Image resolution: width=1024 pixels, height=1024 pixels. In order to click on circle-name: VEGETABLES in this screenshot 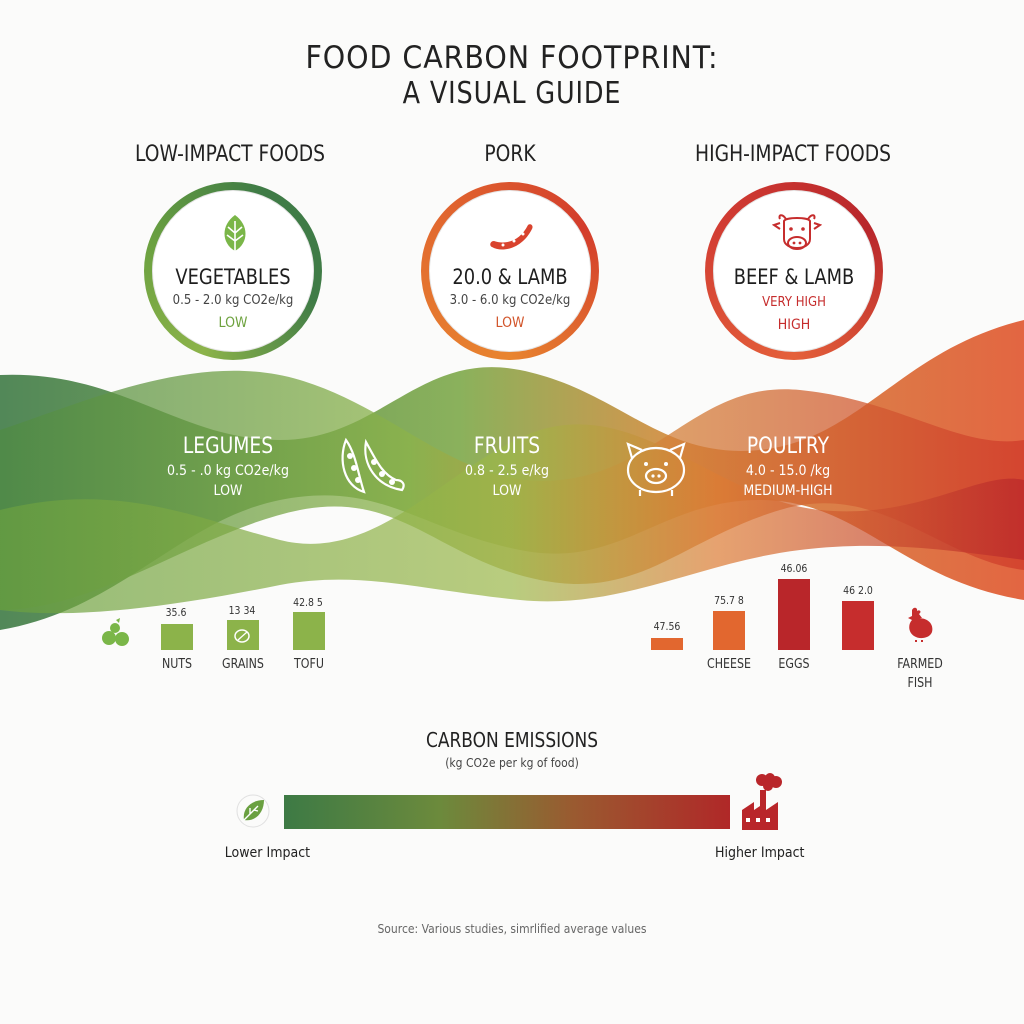, I will do `click(233, 277)`.